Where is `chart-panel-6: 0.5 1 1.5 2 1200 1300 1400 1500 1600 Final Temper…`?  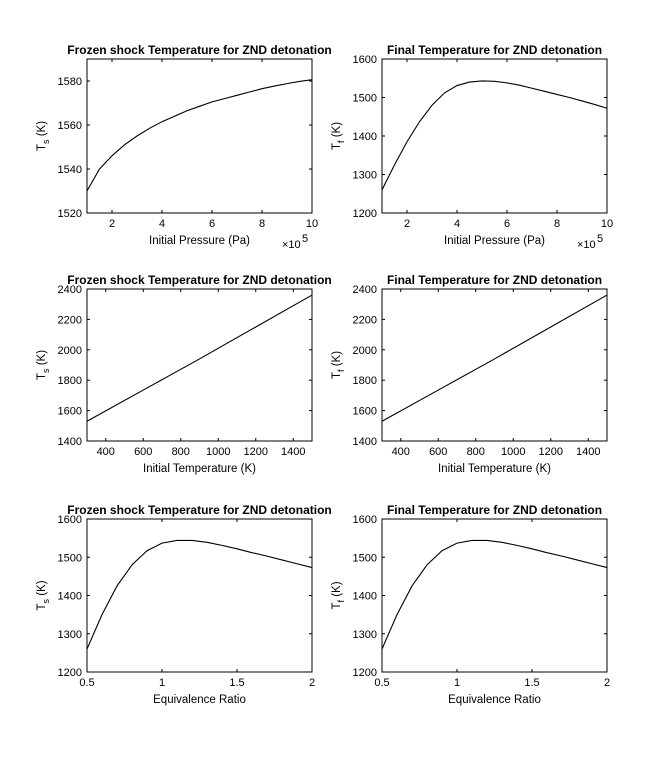 chart-panel-6: 0.5 1 1.5 2 1200 1300 1400 1500 1600 Final Temper… is located at coordinates (470, 604).